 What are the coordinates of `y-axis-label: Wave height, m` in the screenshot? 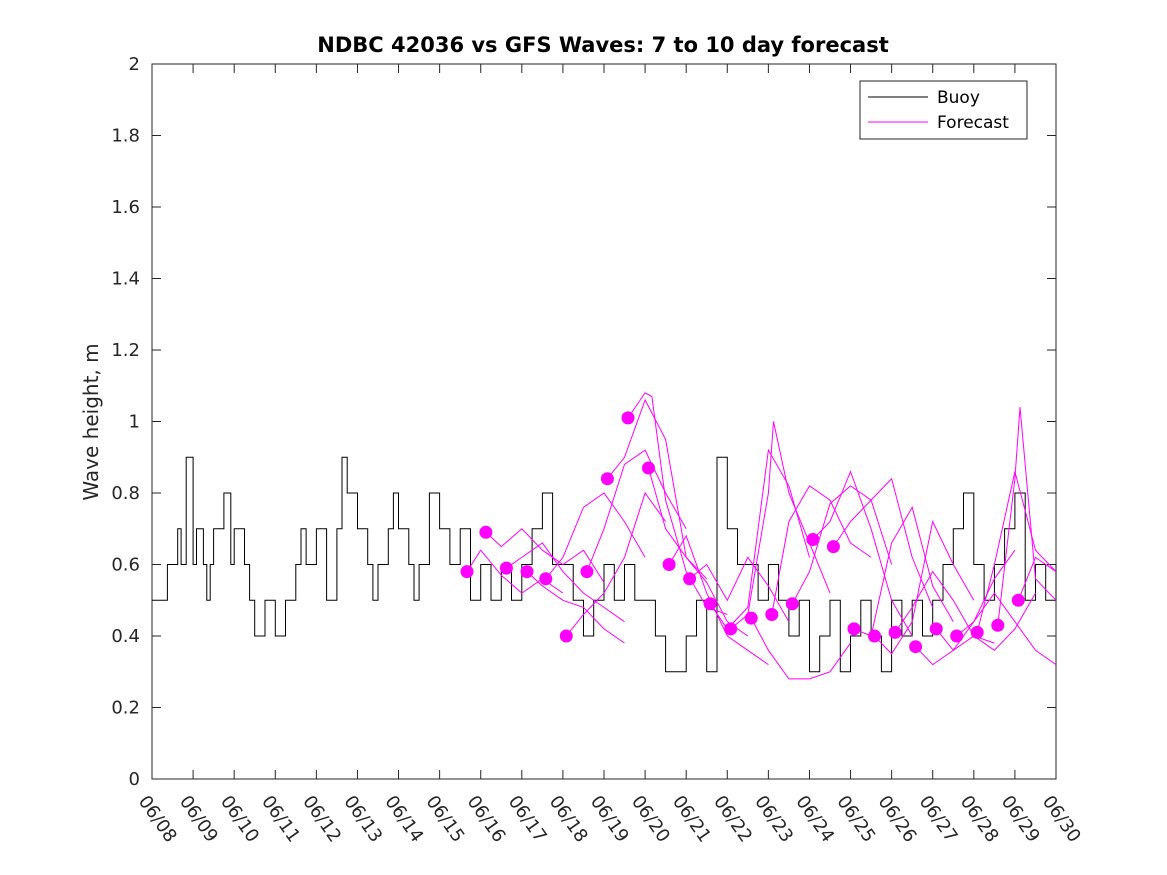 It's located at (91, 421).